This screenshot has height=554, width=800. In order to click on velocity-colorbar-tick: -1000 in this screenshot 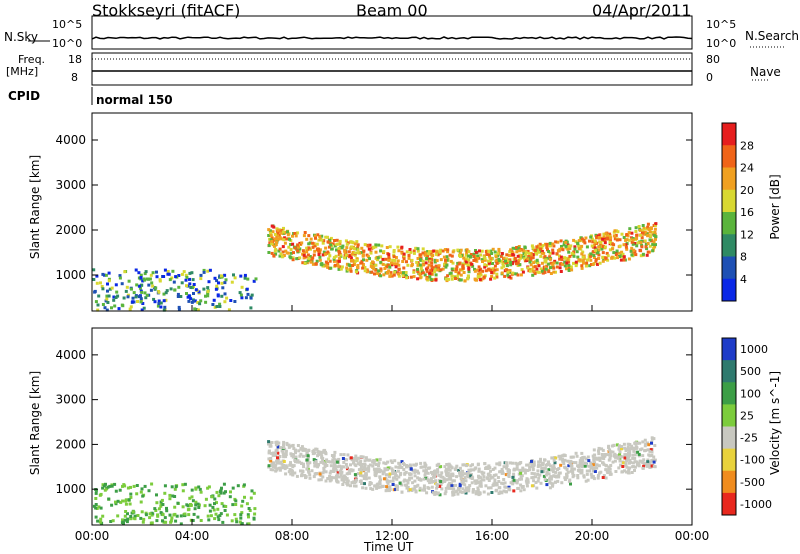, I will do `click(756, 504)`.